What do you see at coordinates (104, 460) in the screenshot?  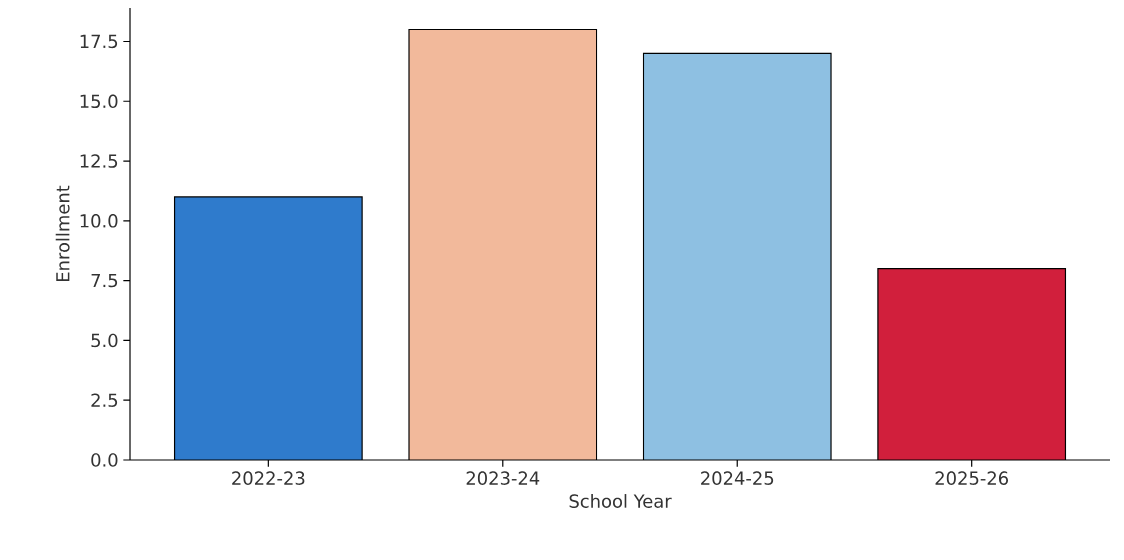 I see `y-tick-label: 0.0` at bounding box center [104, 460].